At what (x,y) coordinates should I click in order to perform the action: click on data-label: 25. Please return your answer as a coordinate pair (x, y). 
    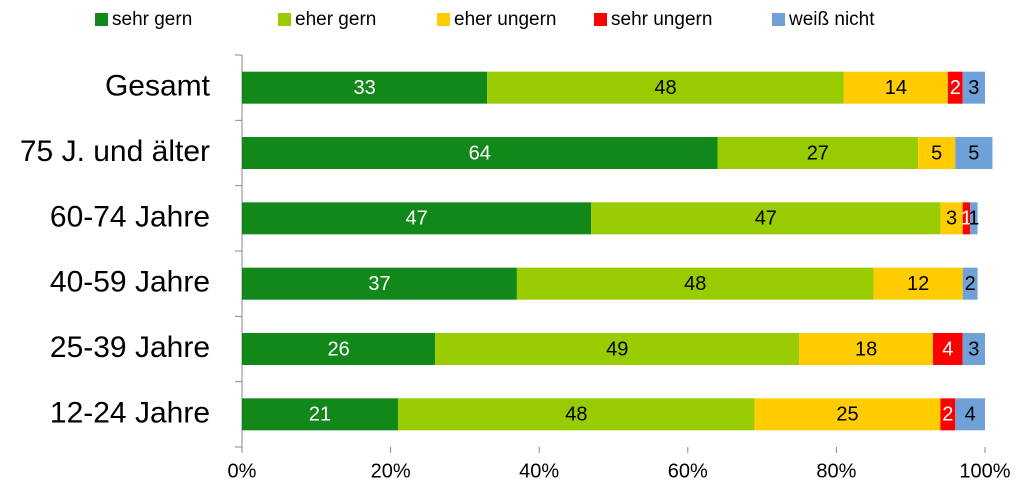
    Looking at the image, I should click on (847, 415).